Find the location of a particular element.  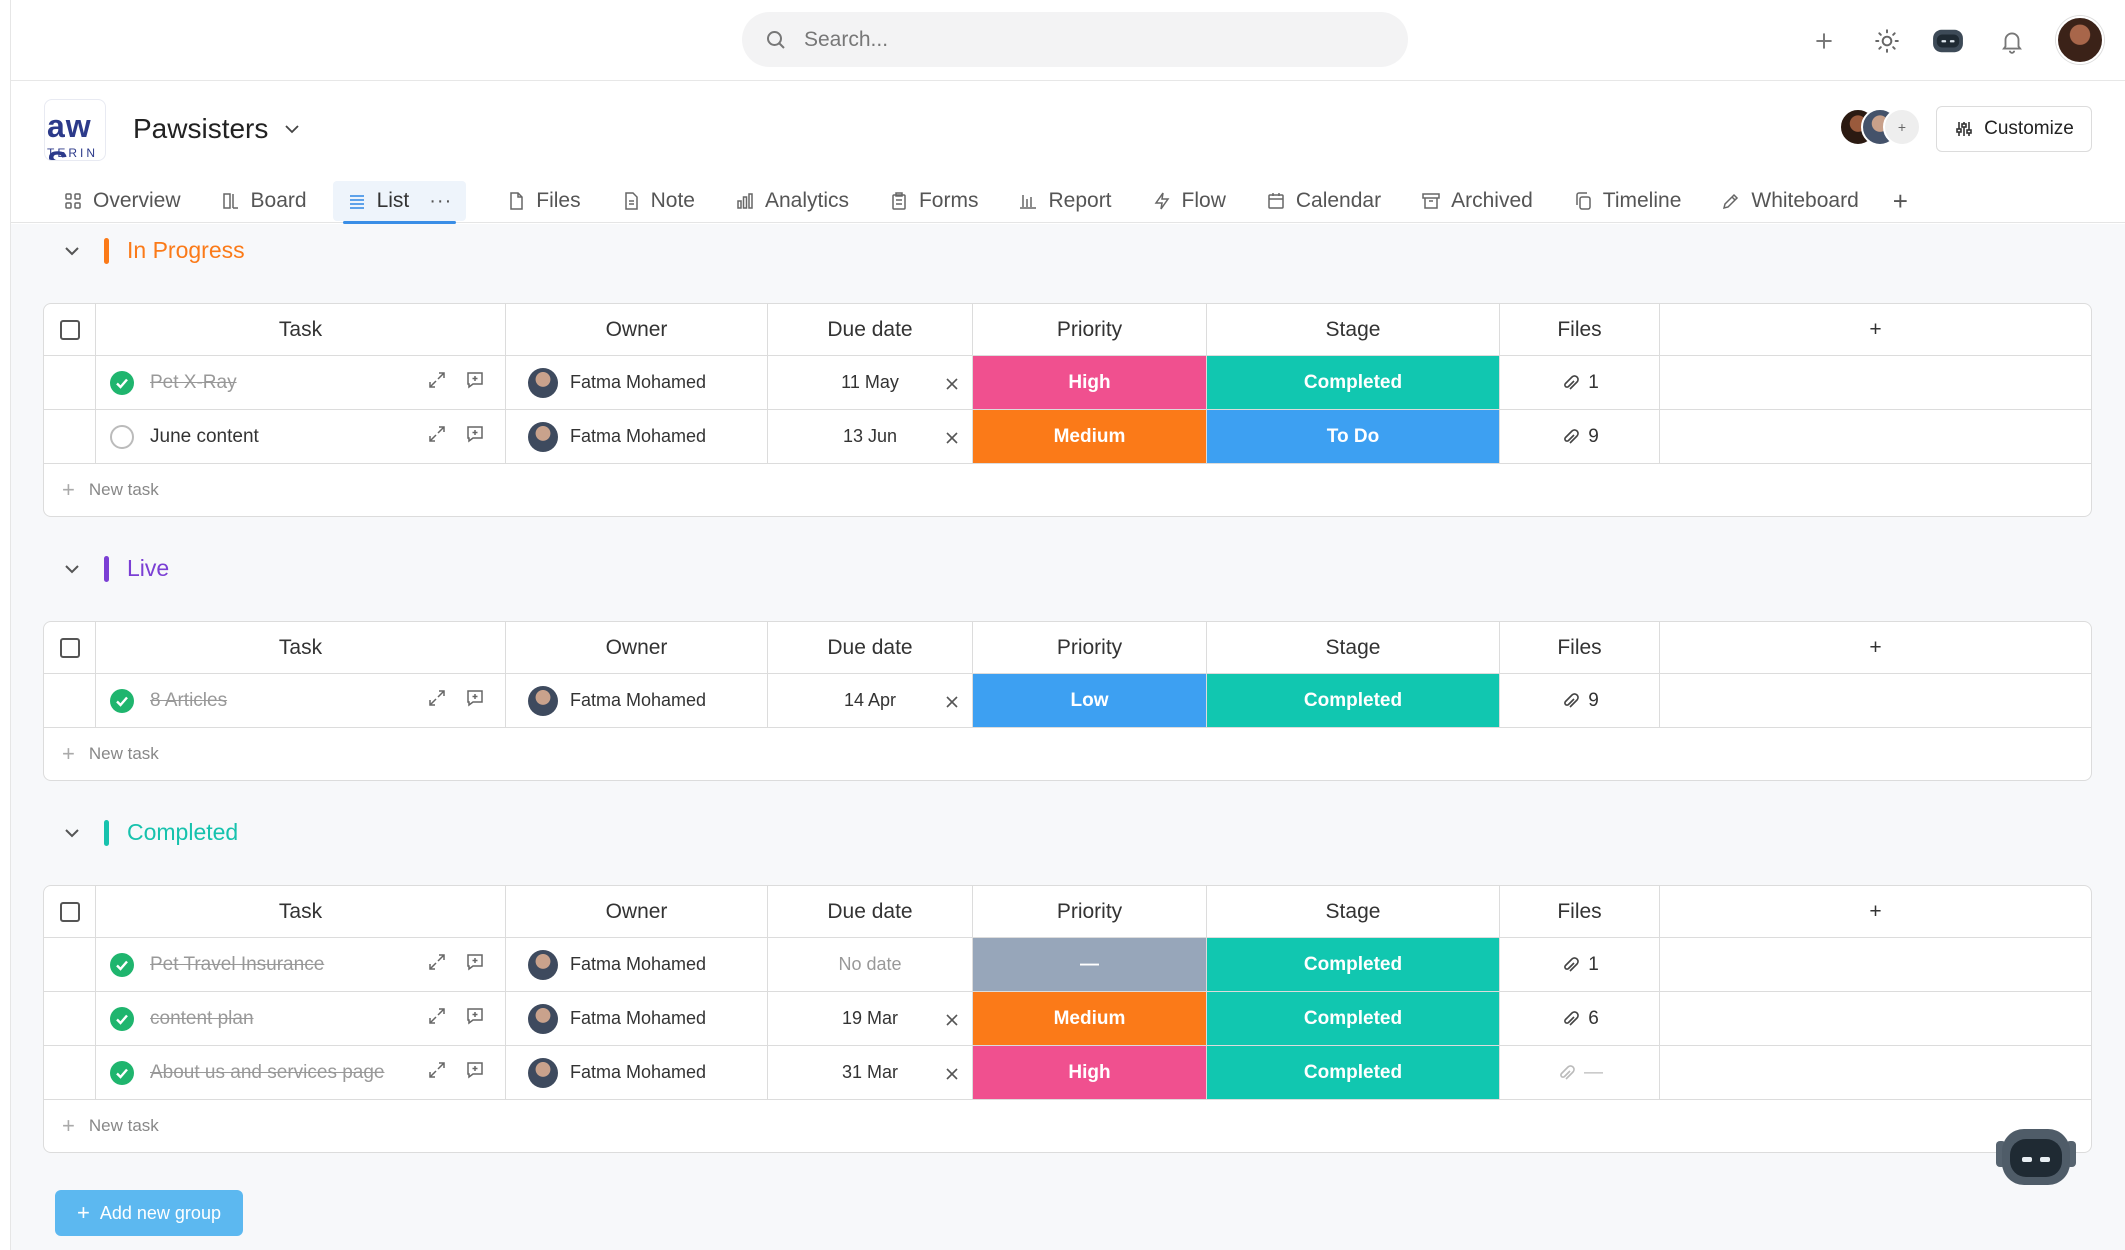

task-cell: June content is located at coordinates (301, 436).